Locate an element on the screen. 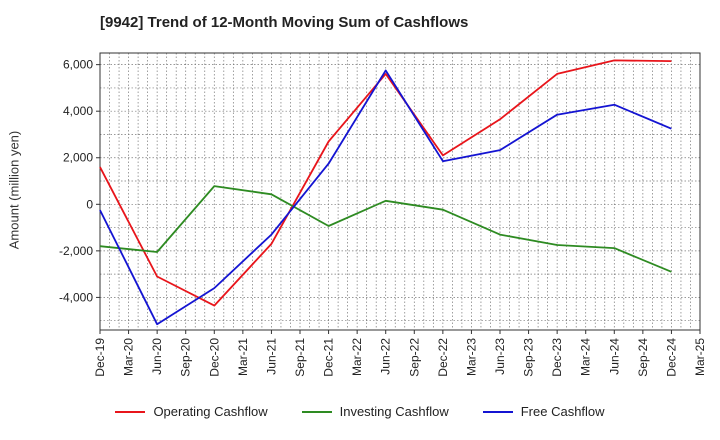  legend-item-operating: Operating Cashflow is located at coordinates (191, 411).